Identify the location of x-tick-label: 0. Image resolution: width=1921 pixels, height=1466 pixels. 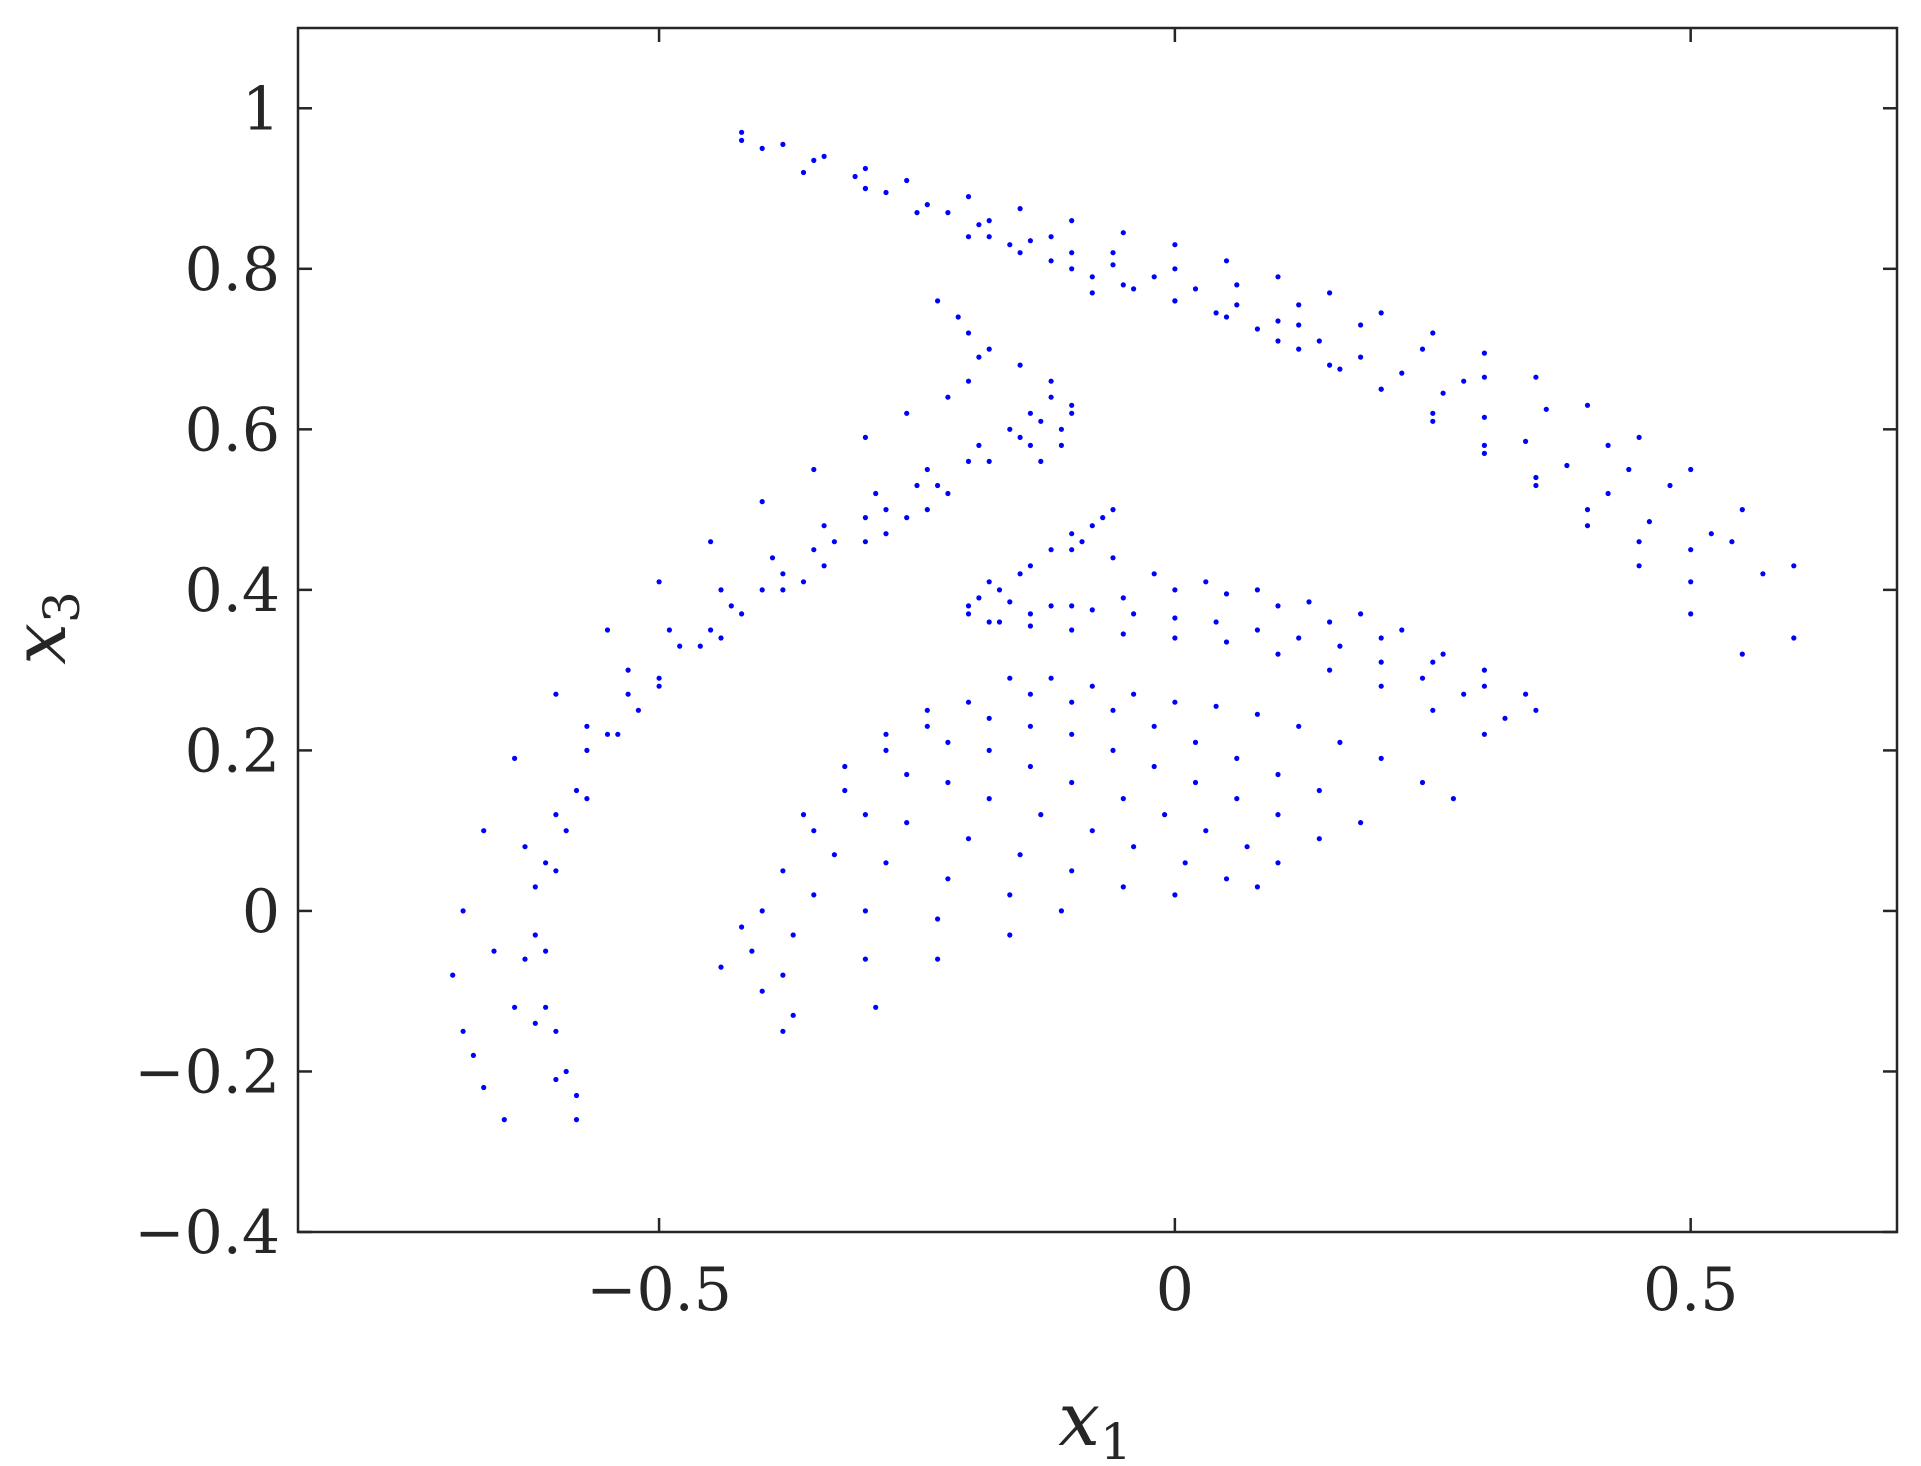
(1175, 1290).